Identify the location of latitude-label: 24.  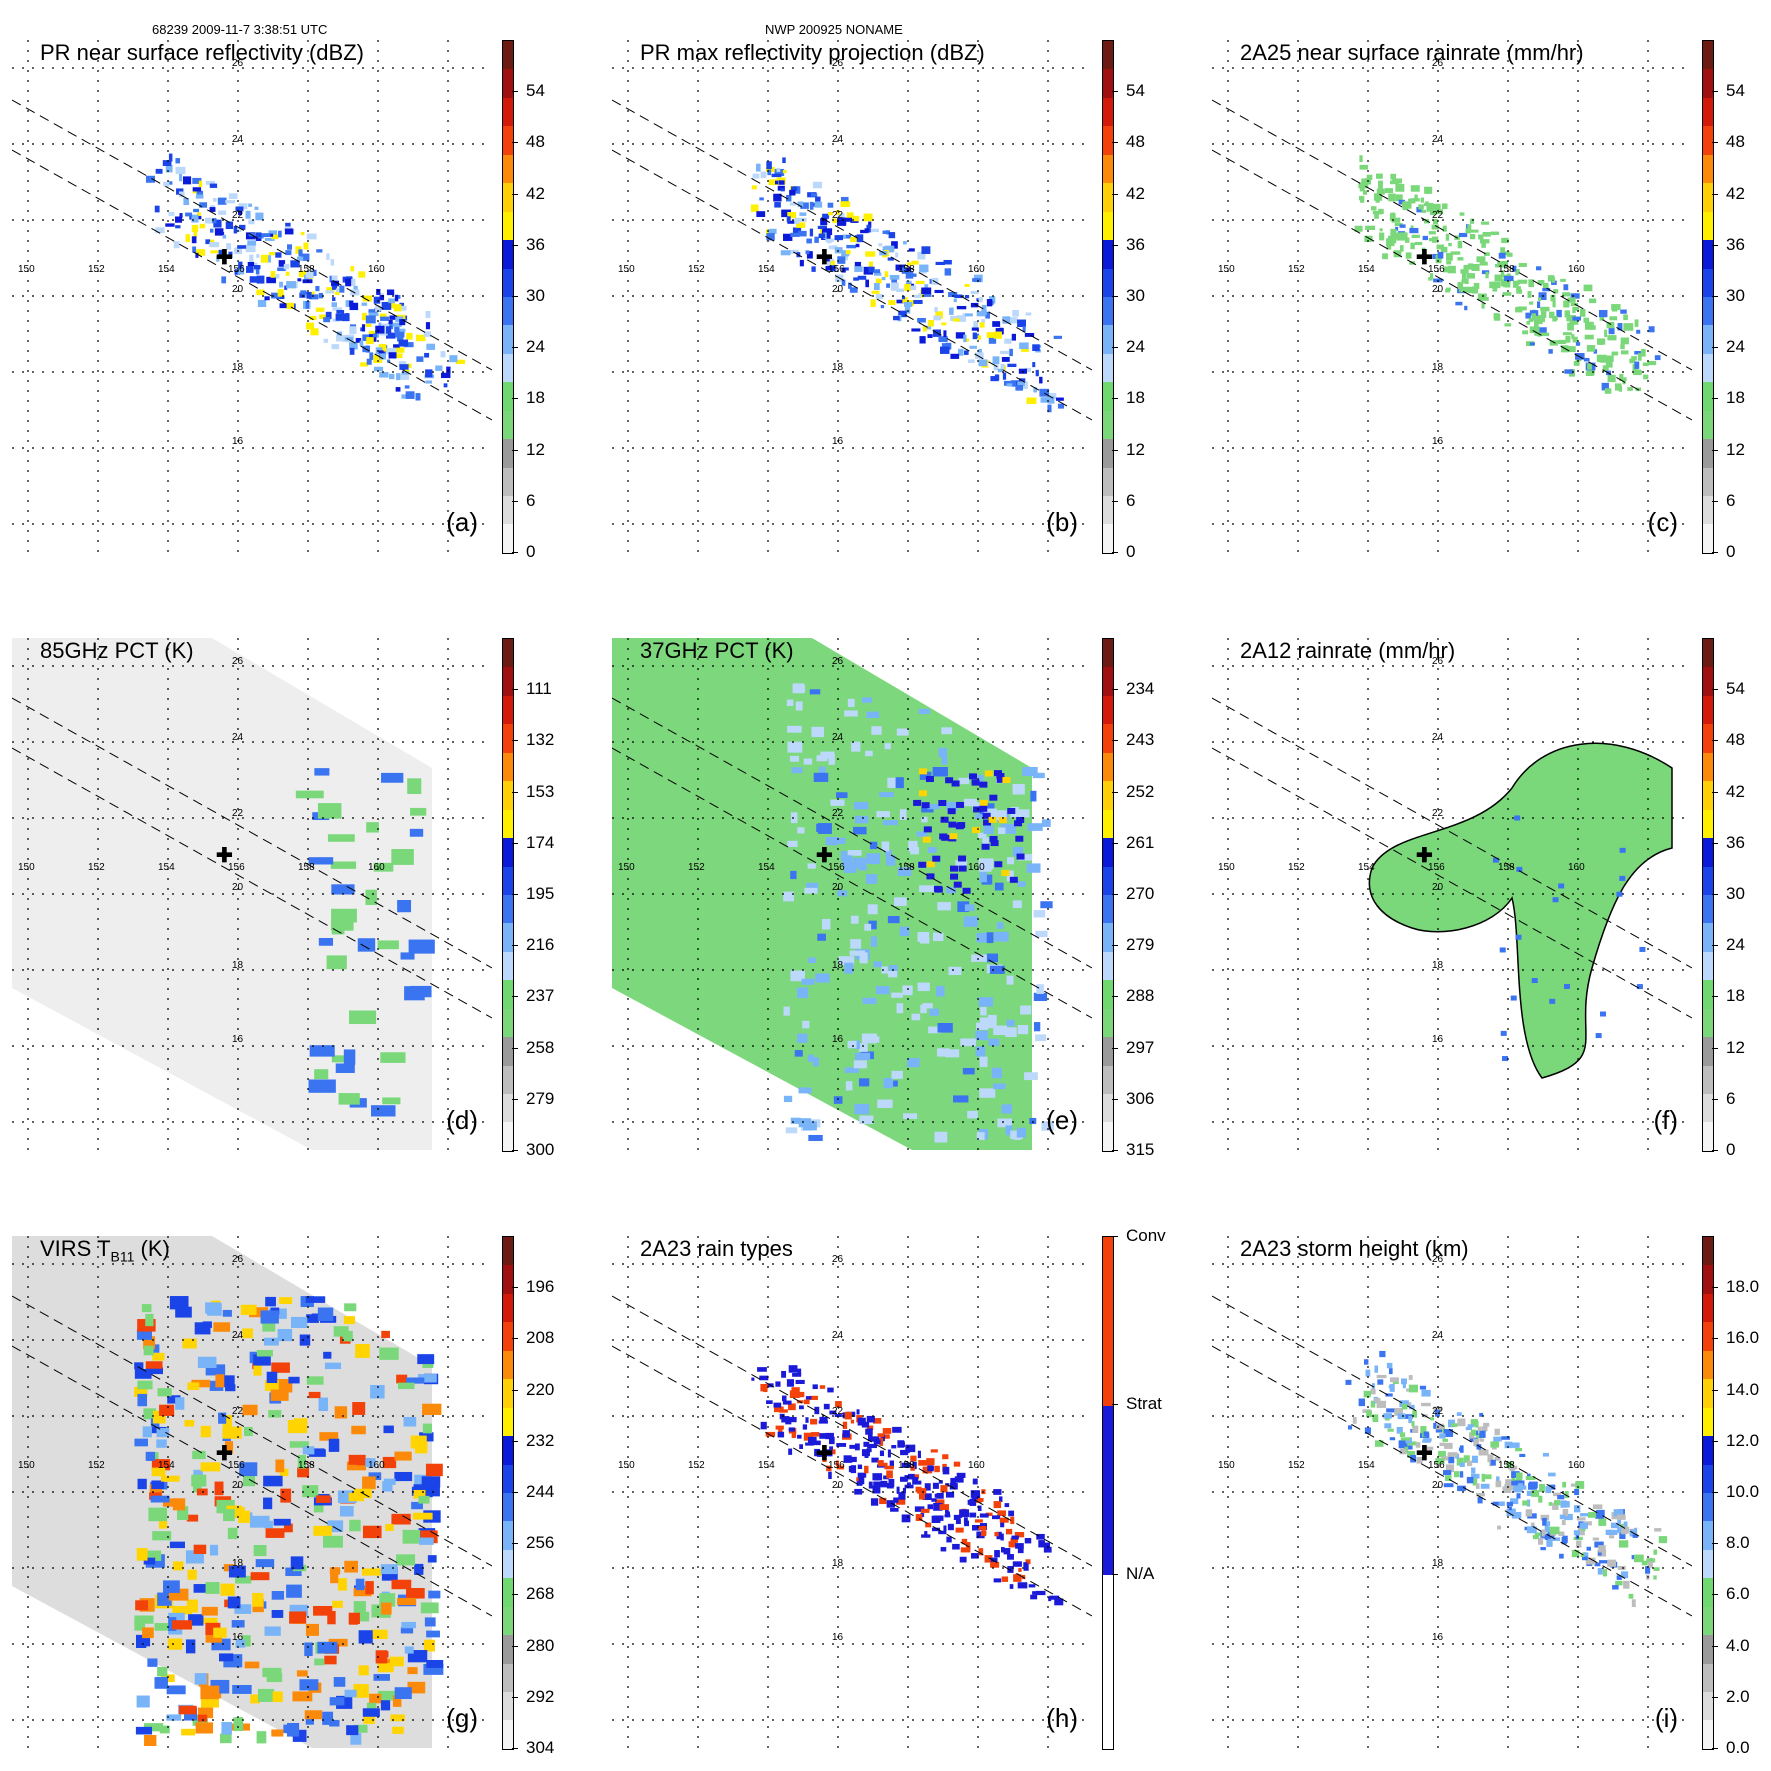
(838, 139).